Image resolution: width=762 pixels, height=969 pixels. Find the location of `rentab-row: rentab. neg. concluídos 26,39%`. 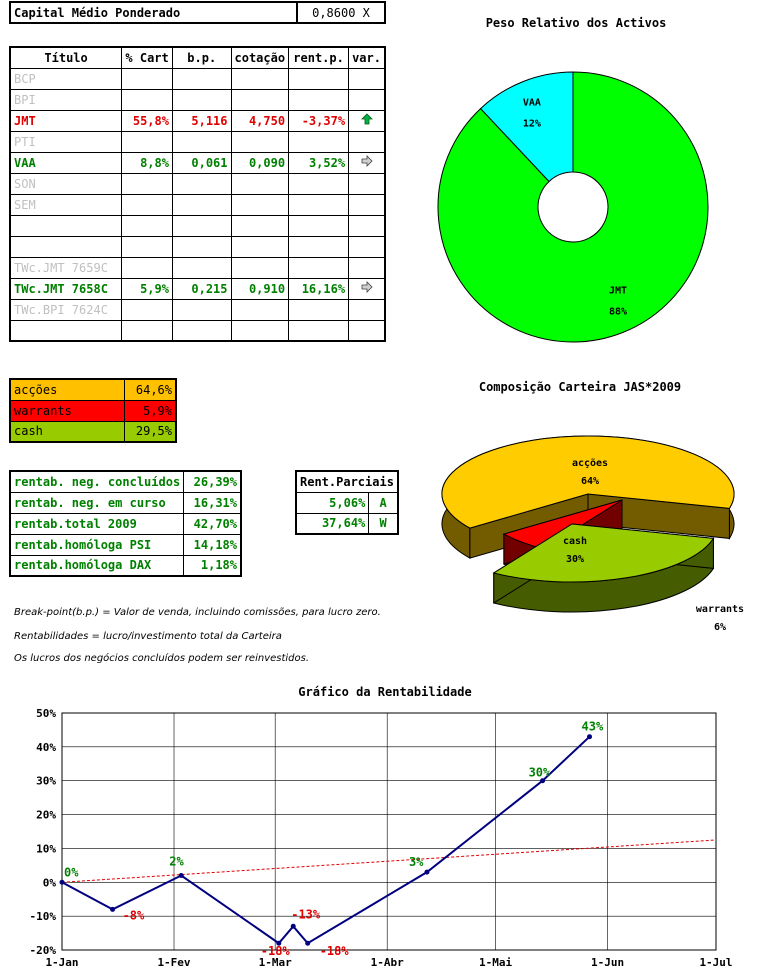

rentab-row: rentab. neg. concluídos 26,39% is located at coordinates (125, 481).